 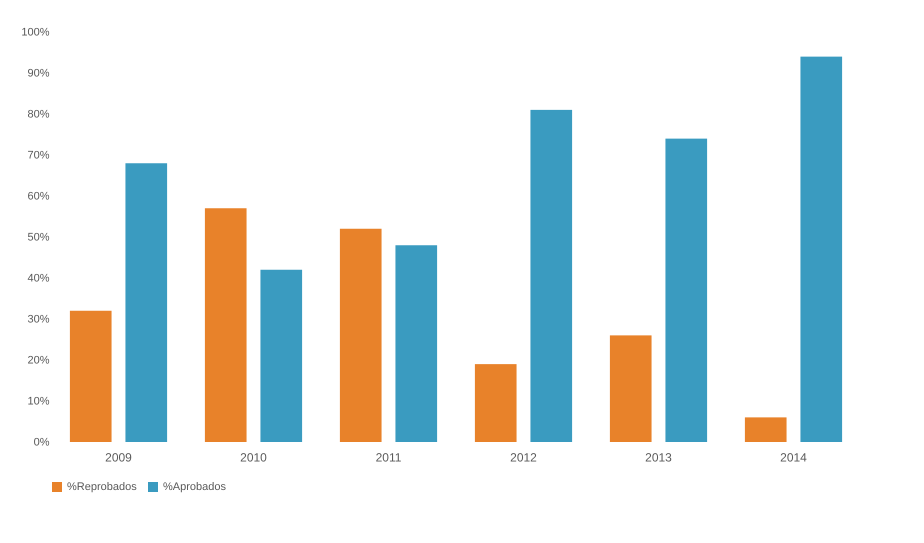 I want to click on y-tick-label: 70%, so click(x=38, y=156).